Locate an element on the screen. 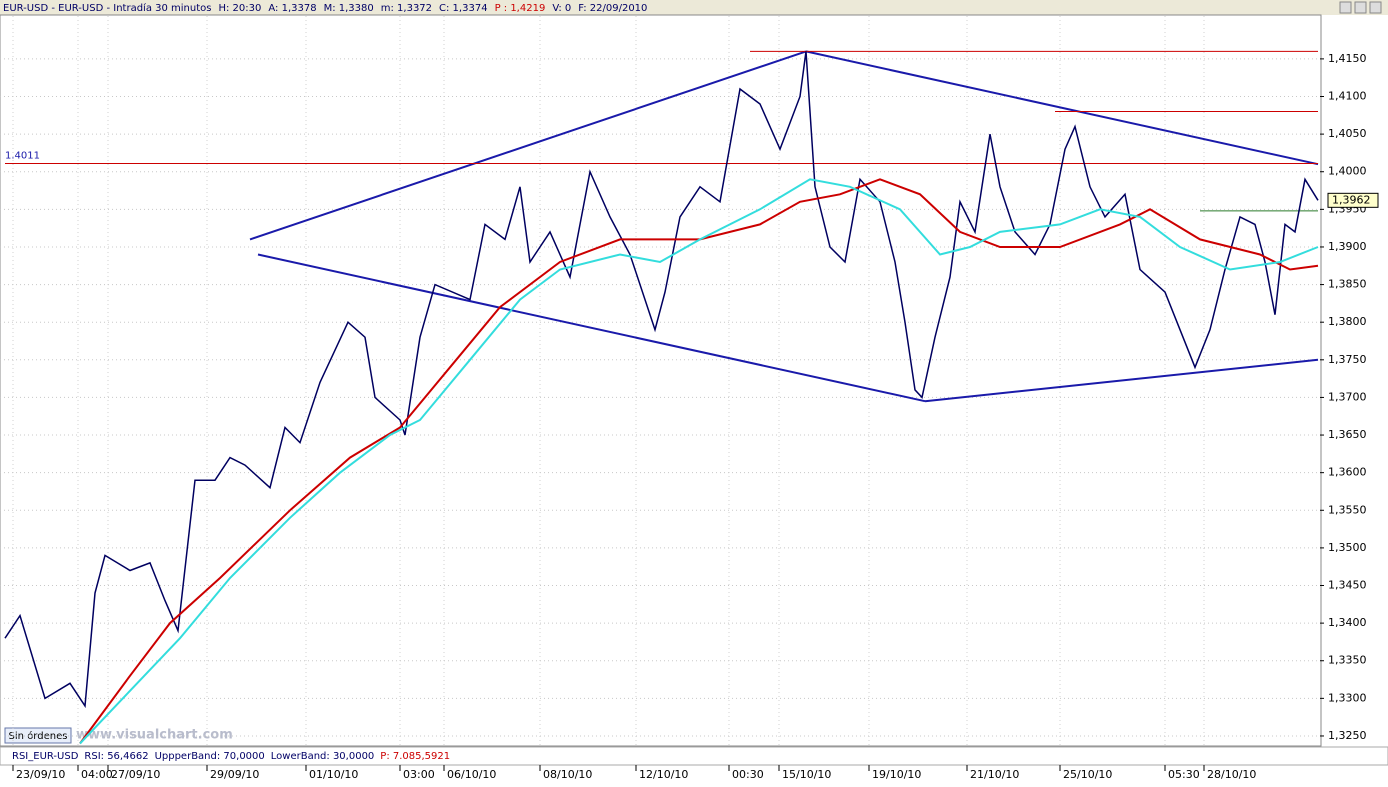  rsi-field: LowerBand: 30,0000 is located at coordinates (323, 756).